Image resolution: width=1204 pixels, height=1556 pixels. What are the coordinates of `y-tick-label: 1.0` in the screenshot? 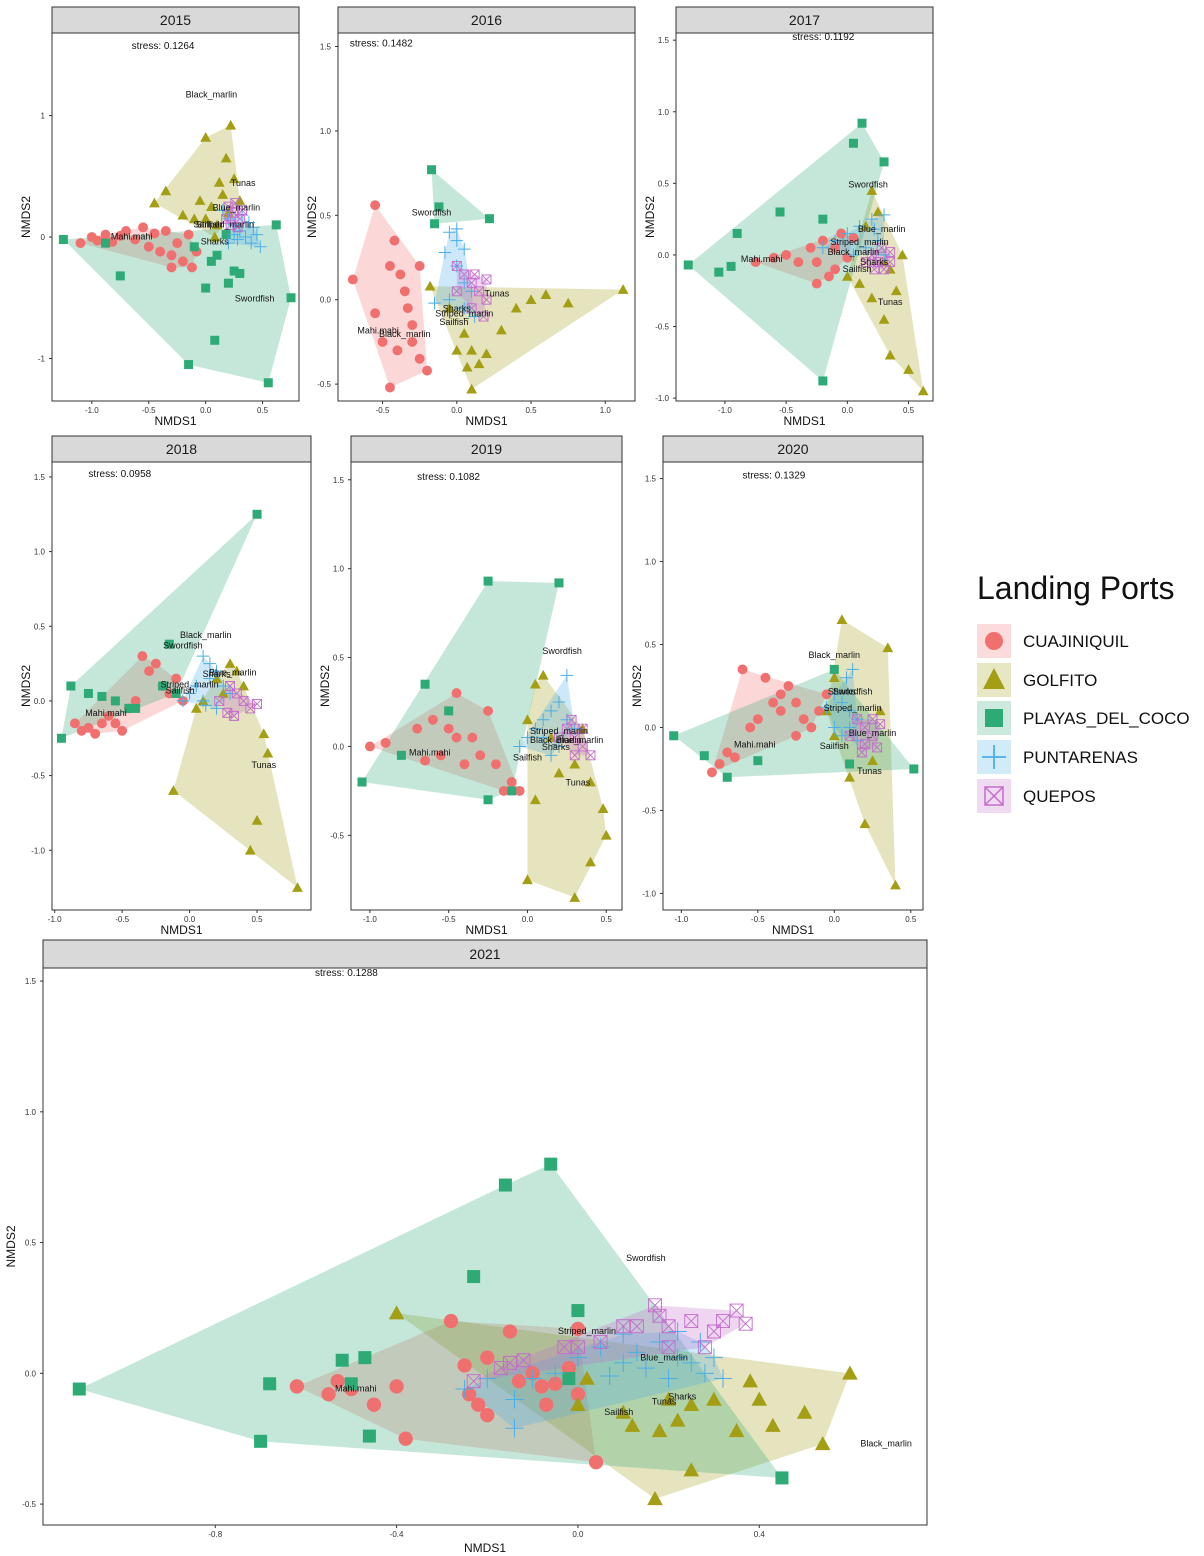 It's located at (651, 562).